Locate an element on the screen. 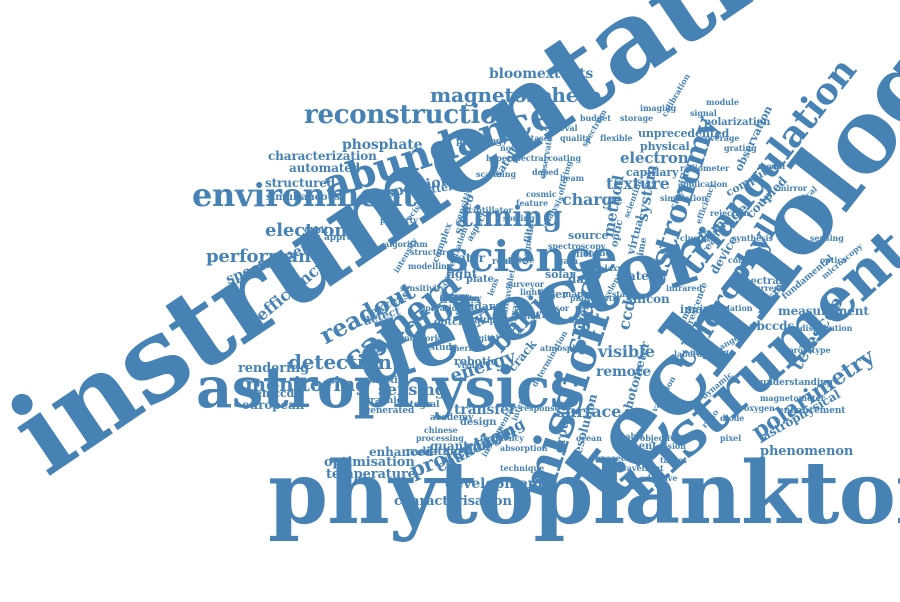  cloud-word-36: sensing is located at coordinates (412, 390).